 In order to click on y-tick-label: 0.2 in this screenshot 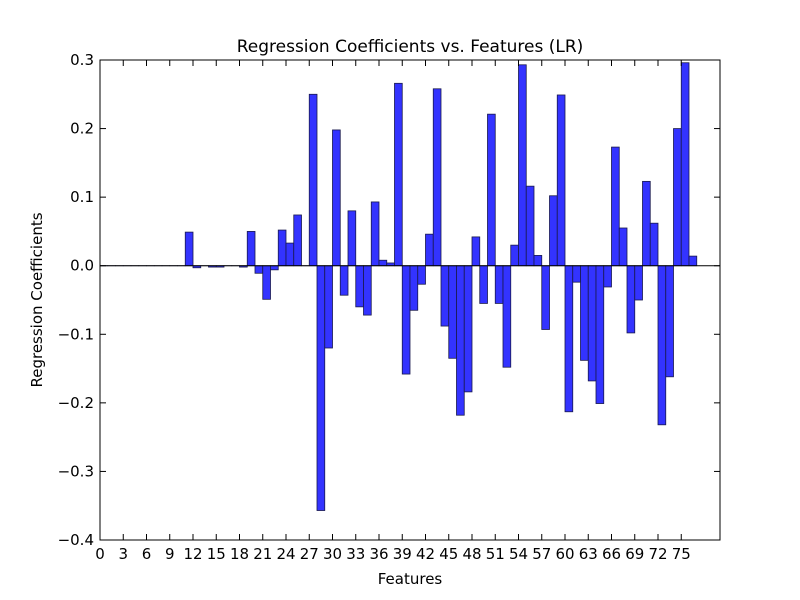, I will do `click(82, 129)`.